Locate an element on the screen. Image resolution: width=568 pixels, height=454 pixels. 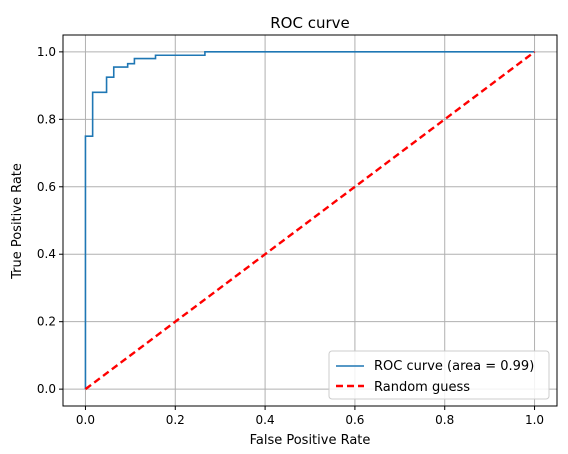
x-tick-label: 0.0 is located at coordinates (85, 420).